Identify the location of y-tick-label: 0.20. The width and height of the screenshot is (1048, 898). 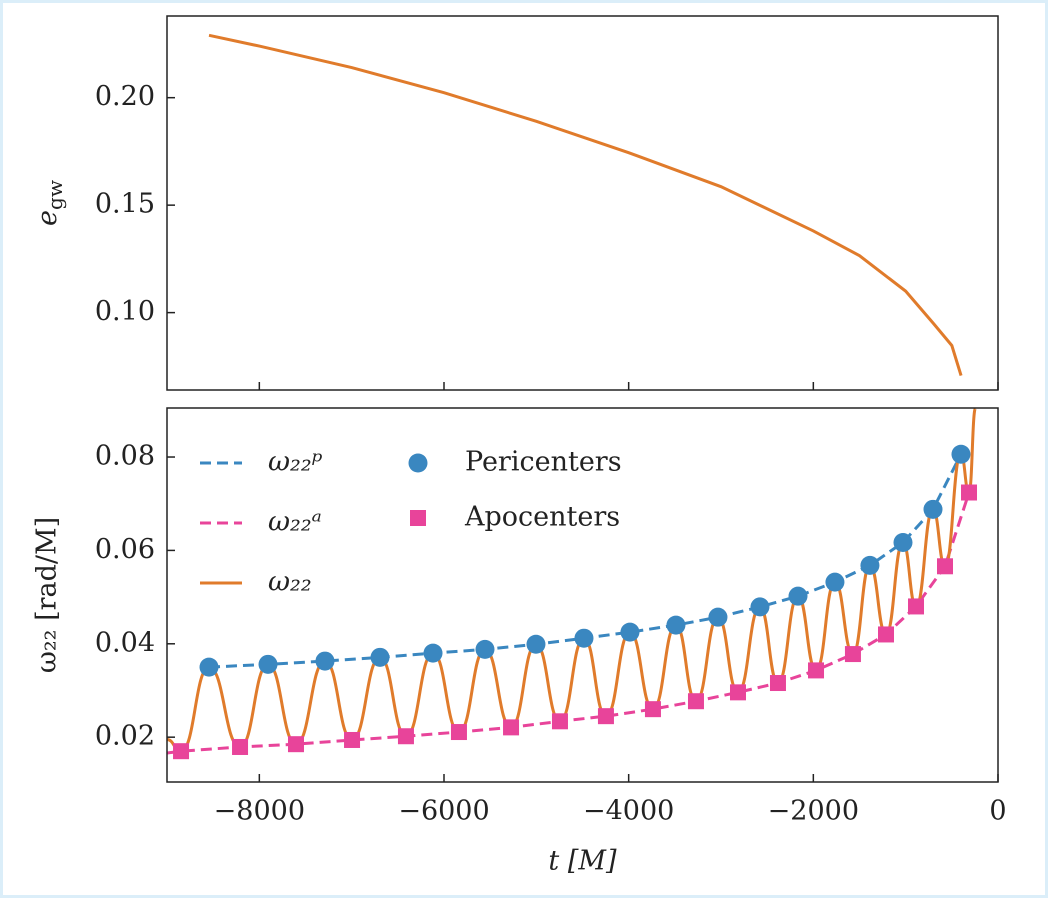
(125, 96).